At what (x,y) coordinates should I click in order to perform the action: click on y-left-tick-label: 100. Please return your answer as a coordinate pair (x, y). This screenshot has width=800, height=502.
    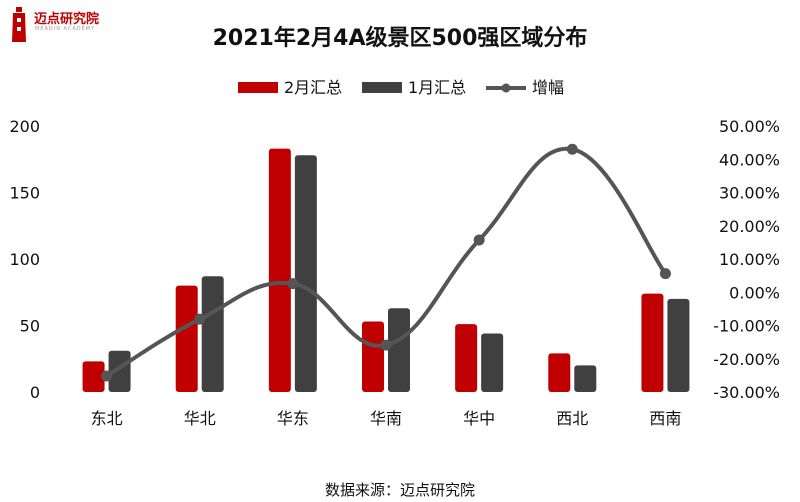
    Looking at the image, I should click on (24, 259).